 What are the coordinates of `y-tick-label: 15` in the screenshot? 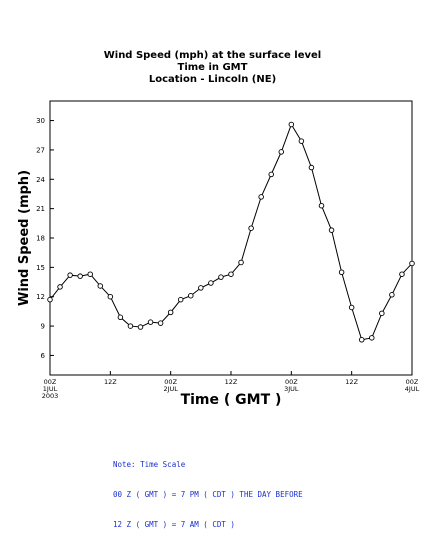 It's located at (40, 268).